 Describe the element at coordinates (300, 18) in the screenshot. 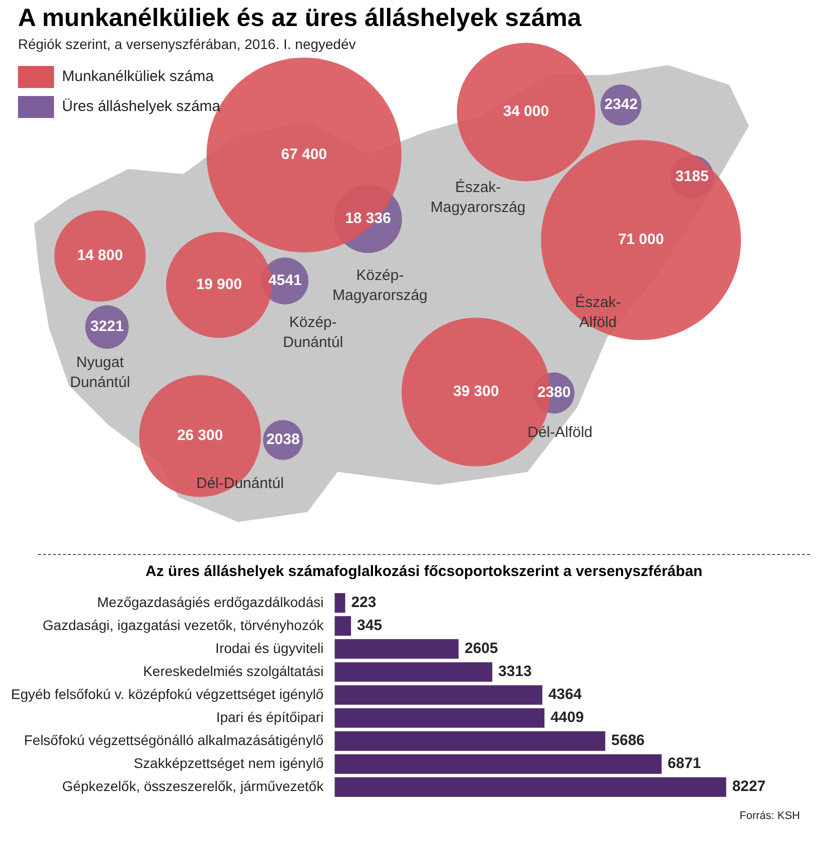

I see `text: A munkanélküliek és az üres álláshelyek száma` at that location.